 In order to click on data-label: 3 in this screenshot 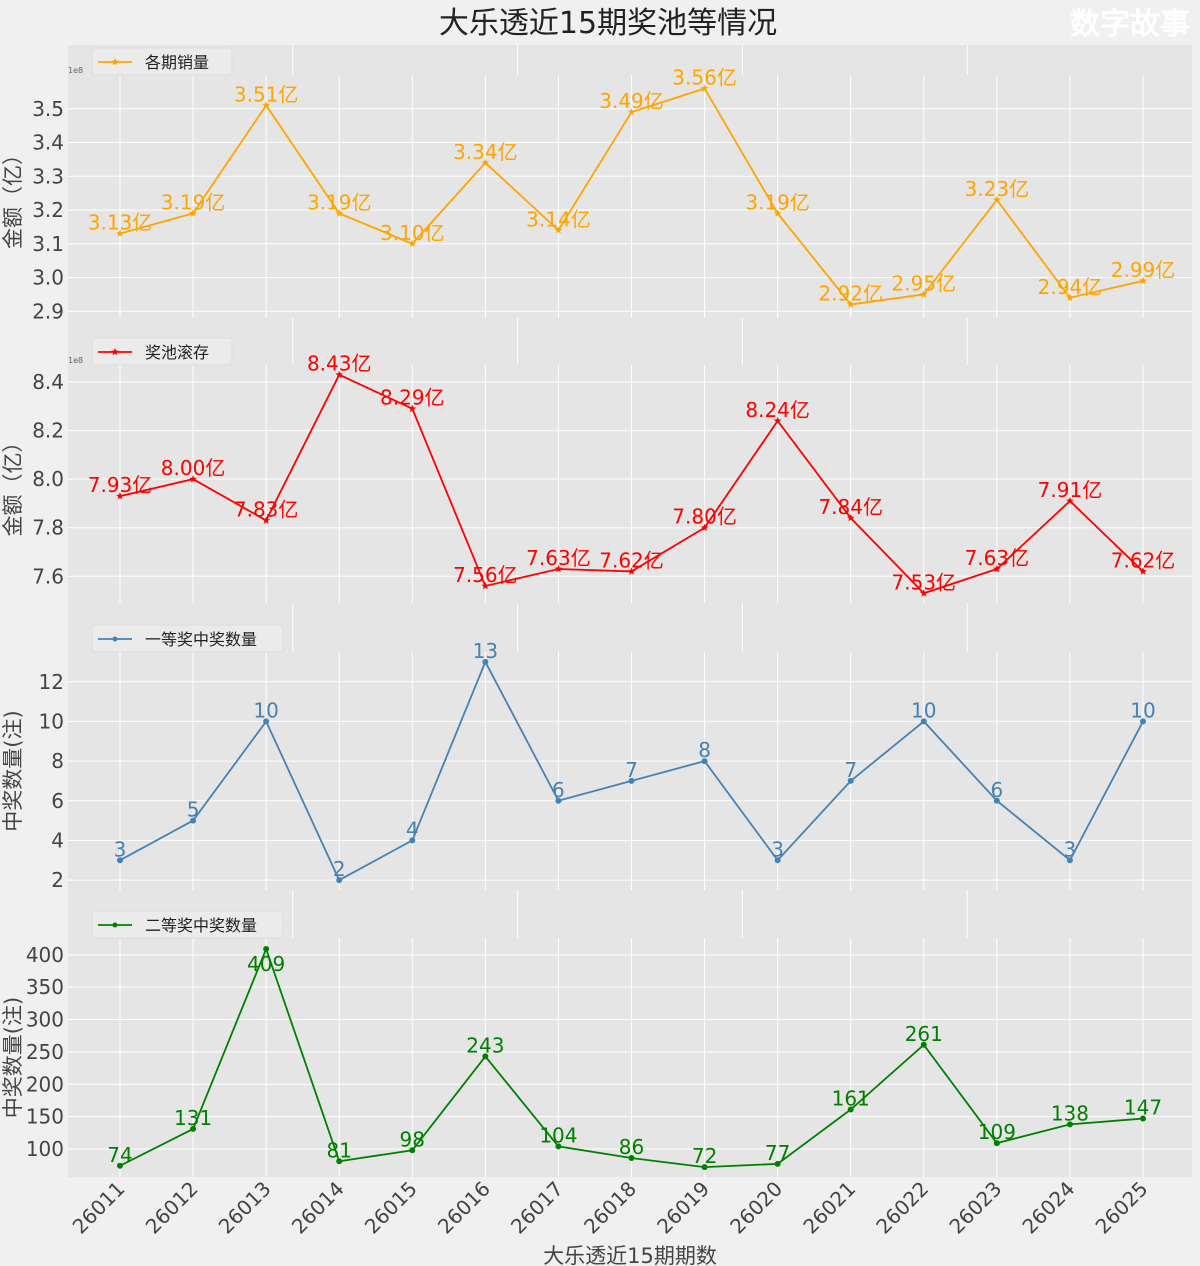, I will do `click(1070, 849)`.